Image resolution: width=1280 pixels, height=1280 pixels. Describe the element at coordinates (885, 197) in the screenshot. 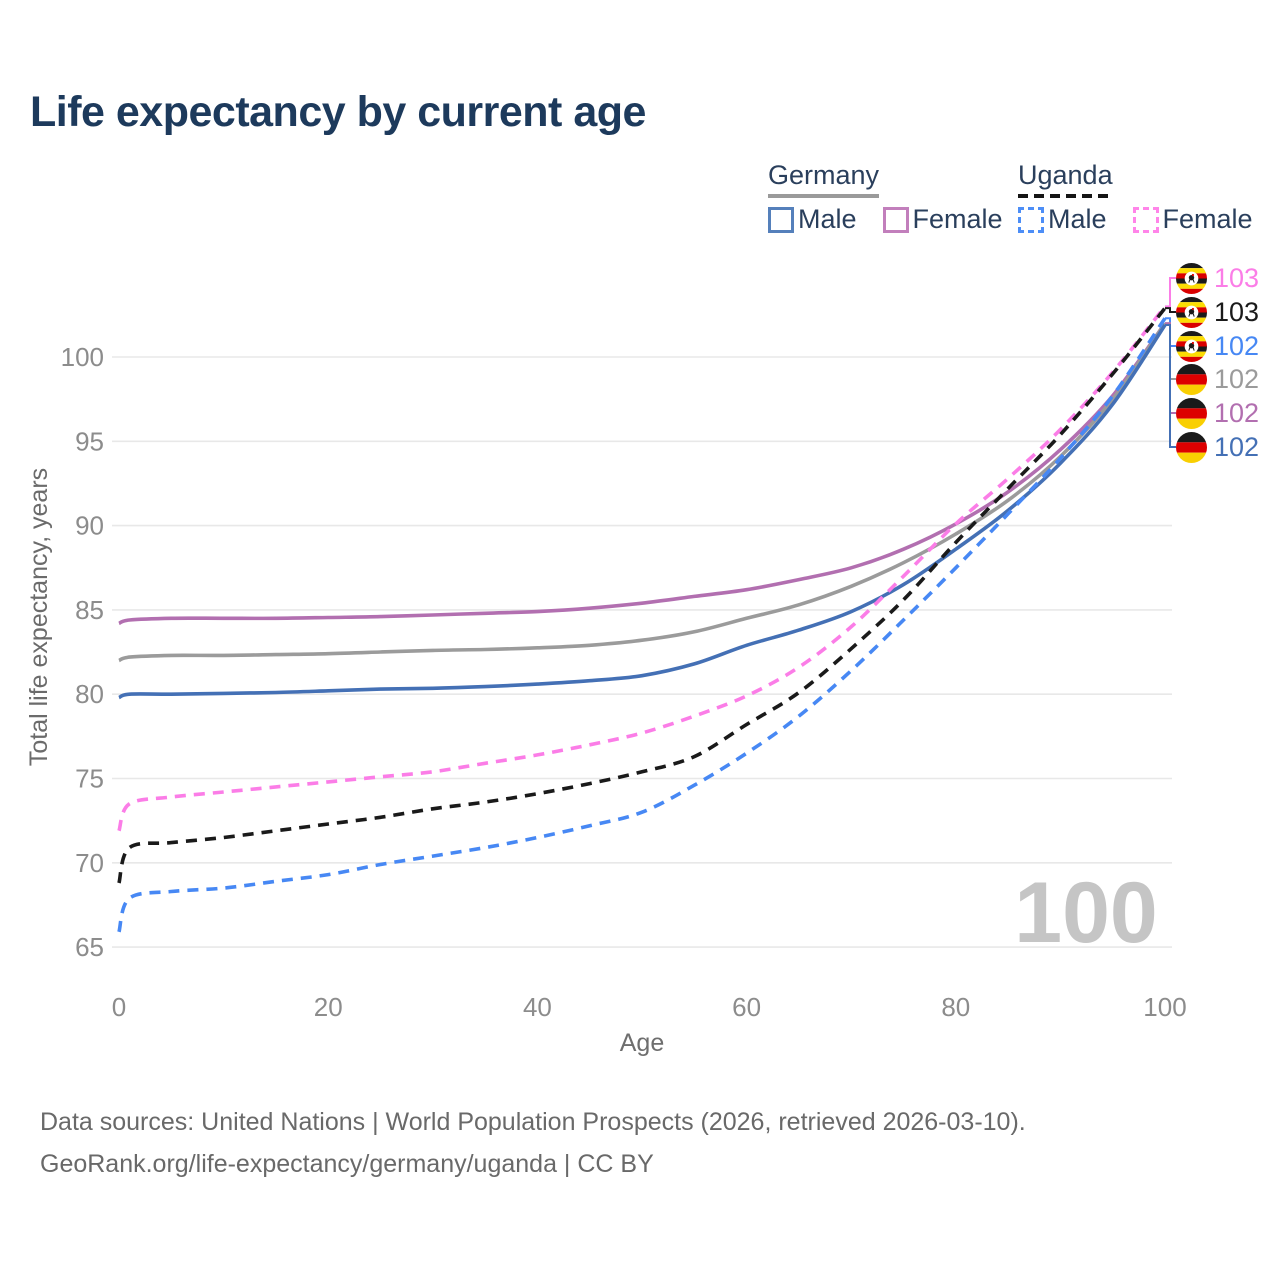

I see `legend-group-germany: Germany Male Female` at that location.